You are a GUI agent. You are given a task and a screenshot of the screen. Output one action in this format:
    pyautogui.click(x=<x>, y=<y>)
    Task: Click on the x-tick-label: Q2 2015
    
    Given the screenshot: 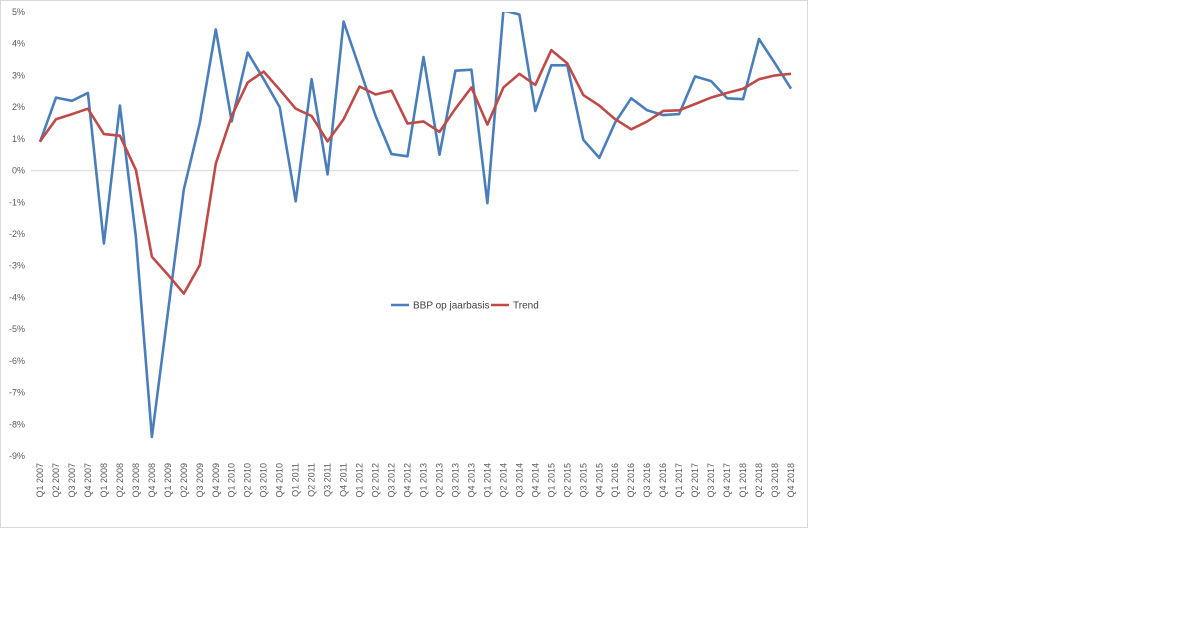 What is the action you would take?
    pyautogui.click(x=567, y=480)
    